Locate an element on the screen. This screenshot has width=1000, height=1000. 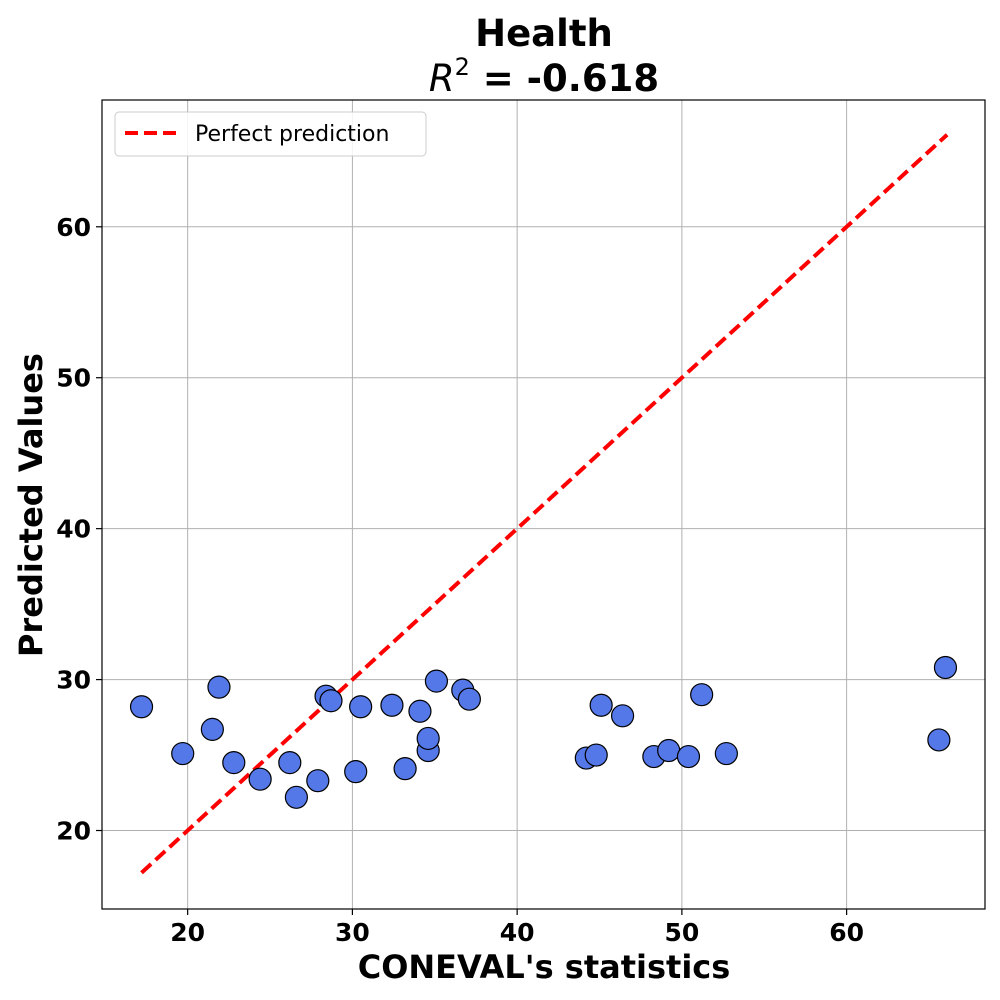
legend-box is located at coordinates (270, 134).